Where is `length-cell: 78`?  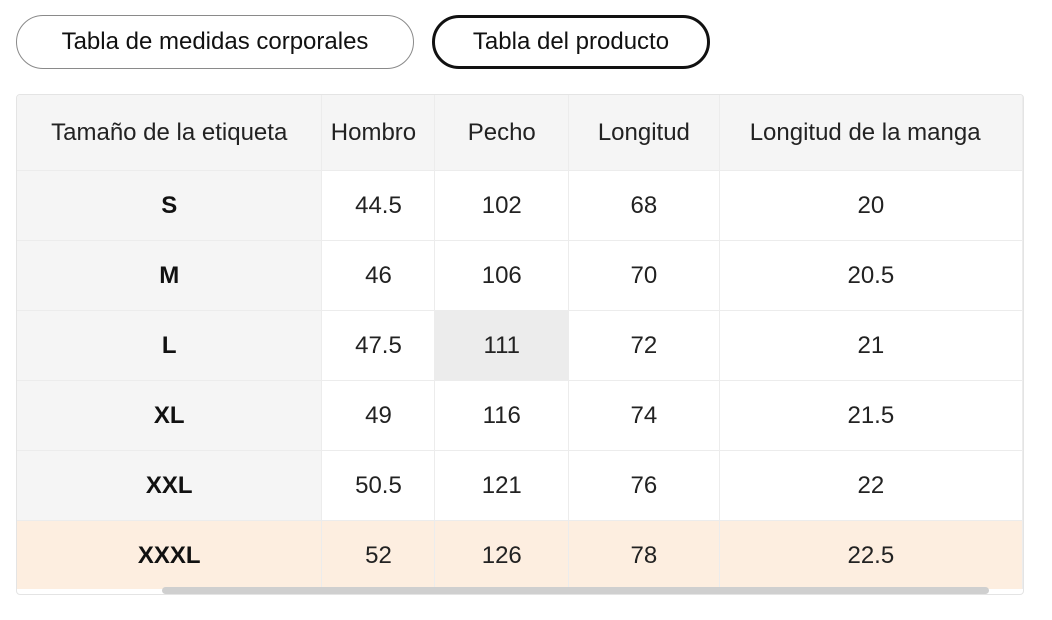
length-cell: 78 is located at coordinates (644, 554).